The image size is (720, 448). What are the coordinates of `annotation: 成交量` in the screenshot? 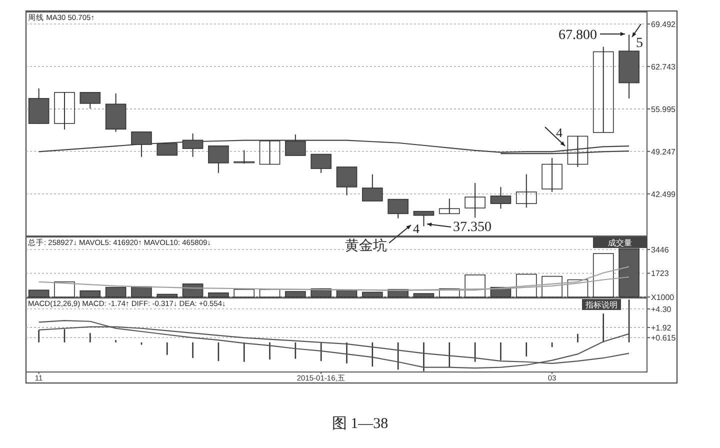 It's located at (620, 243).